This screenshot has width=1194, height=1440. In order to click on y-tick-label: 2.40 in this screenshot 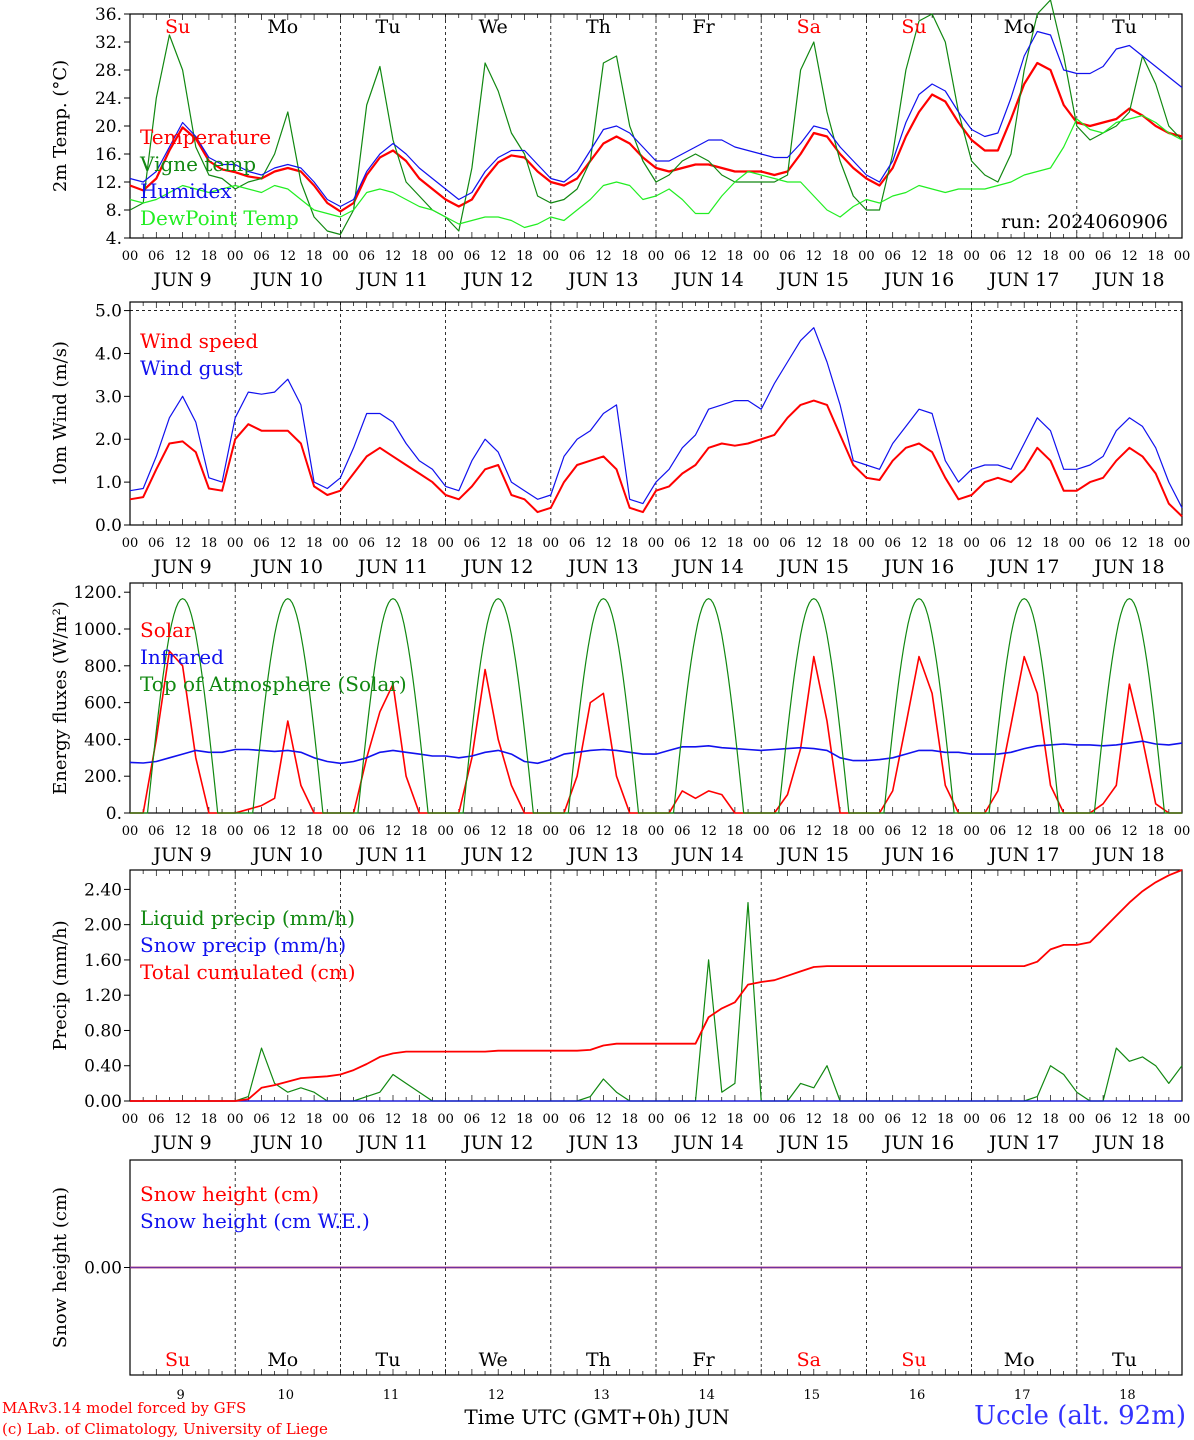, I will do `click(103, 890)`.